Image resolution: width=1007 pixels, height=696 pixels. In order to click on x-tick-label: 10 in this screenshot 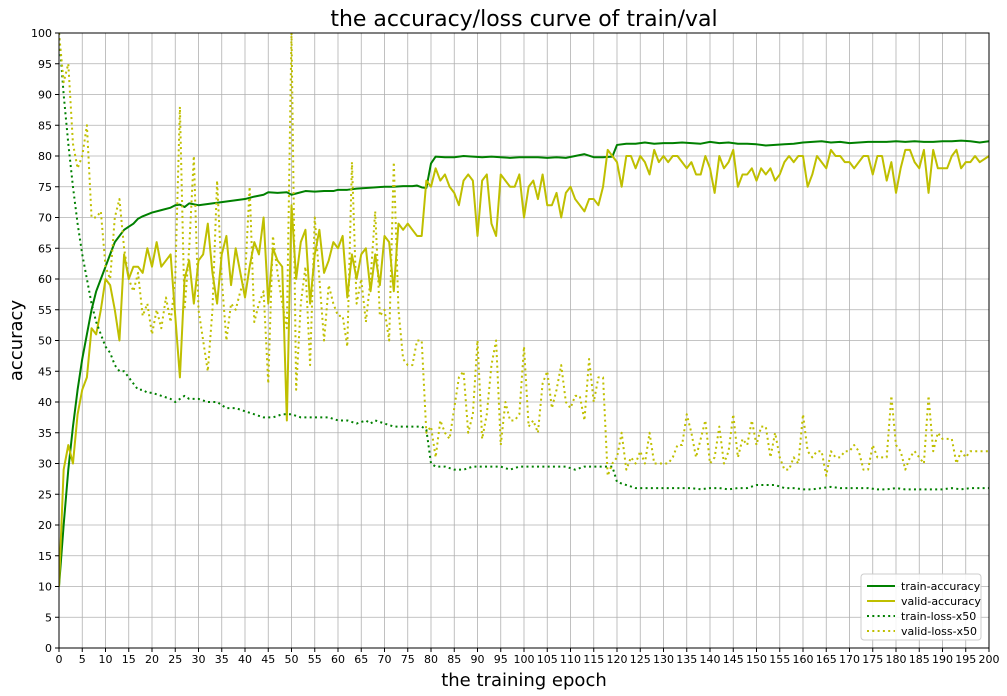, I will do `click(106, 659)`.